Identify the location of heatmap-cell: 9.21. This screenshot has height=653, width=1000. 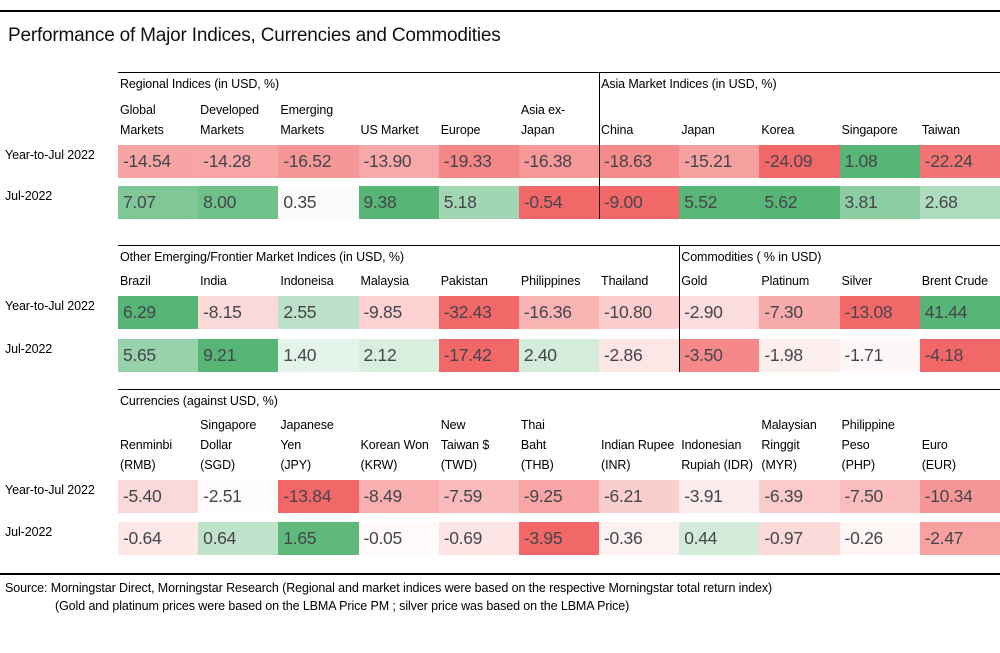
(238, 355).